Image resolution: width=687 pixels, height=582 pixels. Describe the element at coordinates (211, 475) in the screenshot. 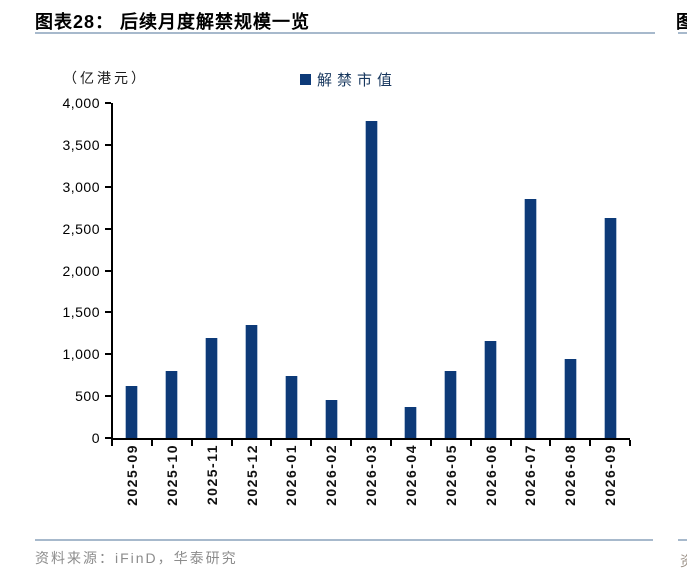

I see `x-axis-tick-label: 2025-11` at that location.